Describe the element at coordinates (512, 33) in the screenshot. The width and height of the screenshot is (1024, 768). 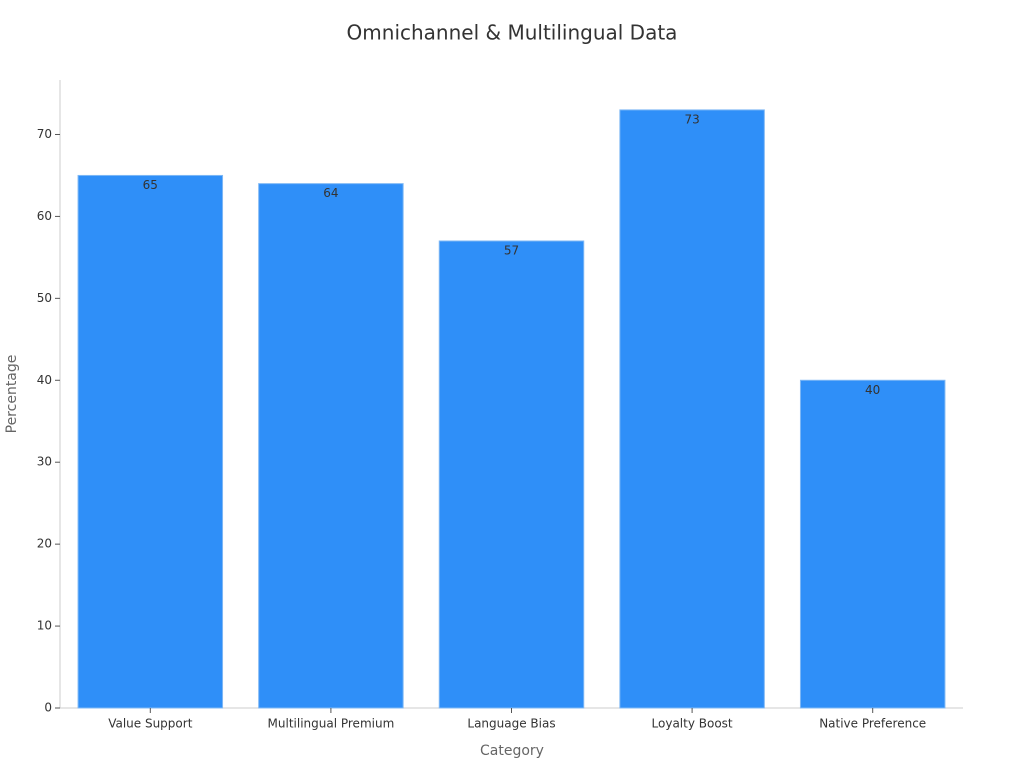
I see `chart-title: Omnichannel & Multilingual Data` at that location.